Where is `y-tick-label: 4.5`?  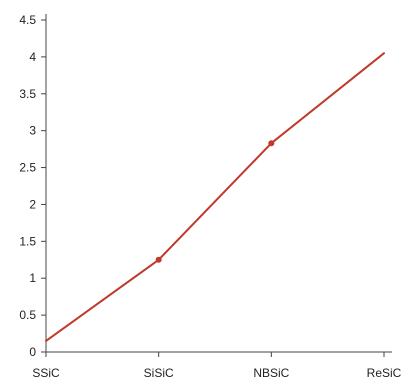
y-tick-label: 4.5 is located at coordinates (27, 20).